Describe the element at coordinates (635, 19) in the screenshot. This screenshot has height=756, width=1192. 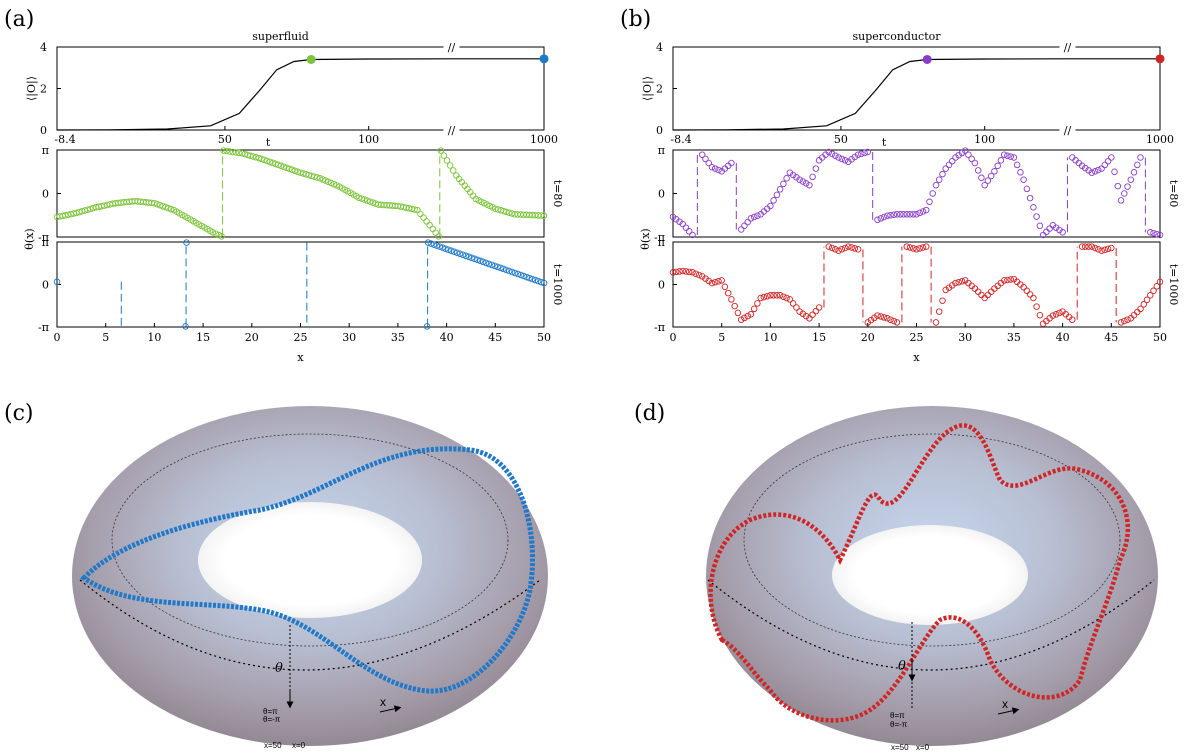
I see `panel-label-b: (b)` at that location.